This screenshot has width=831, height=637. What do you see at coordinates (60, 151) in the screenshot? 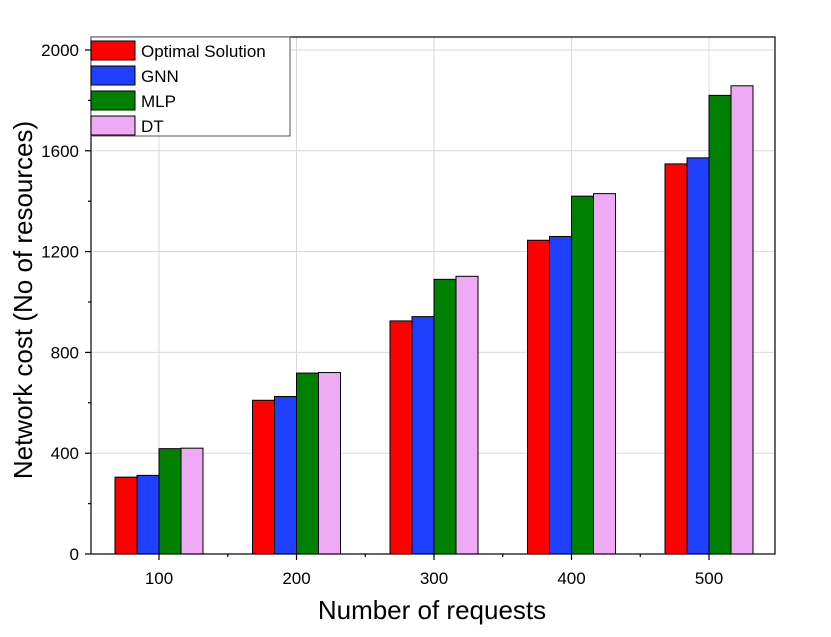
I see `y-tick-label: 1600` at bounding box center [60, 151].